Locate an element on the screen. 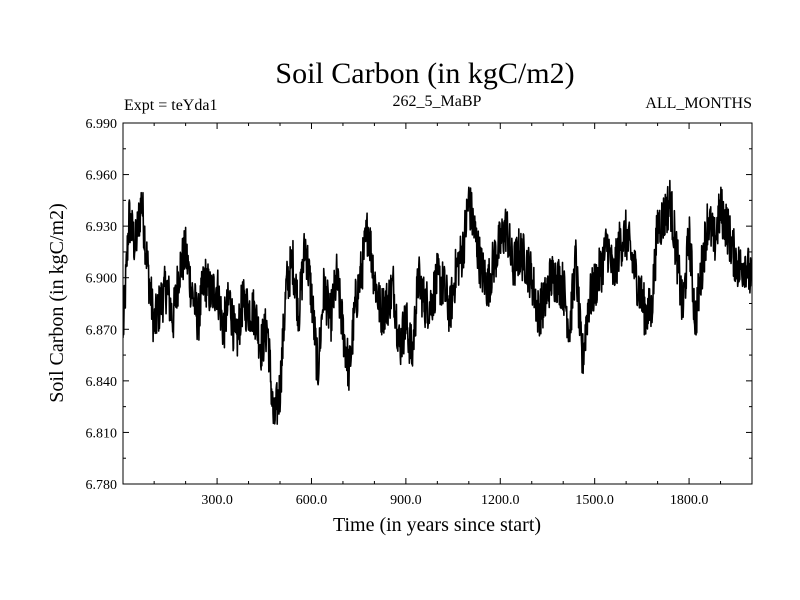 The width and height of the screenshot is (800, 600). y-tick-label: 6.900 is located at coordinates (102, 279).